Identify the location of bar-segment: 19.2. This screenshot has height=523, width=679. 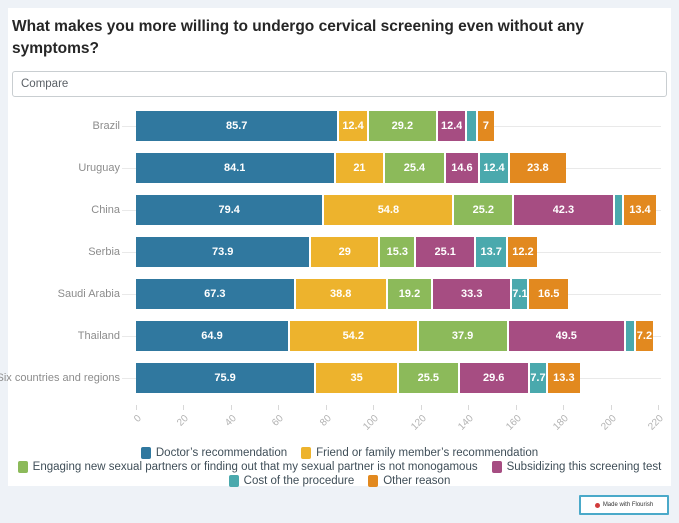
(410, 293).